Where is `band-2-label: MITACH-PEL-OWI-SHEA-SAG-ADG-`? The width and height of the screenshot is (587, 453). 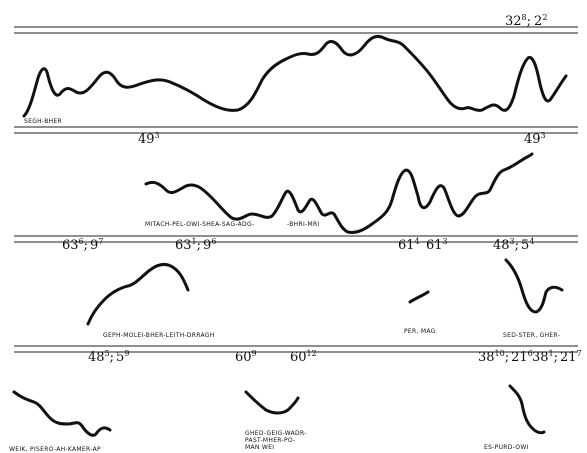 band-2-label: MITACH-PEL-OWI-SHEA-SAG-ADG- is located at coordinates (199, 224).